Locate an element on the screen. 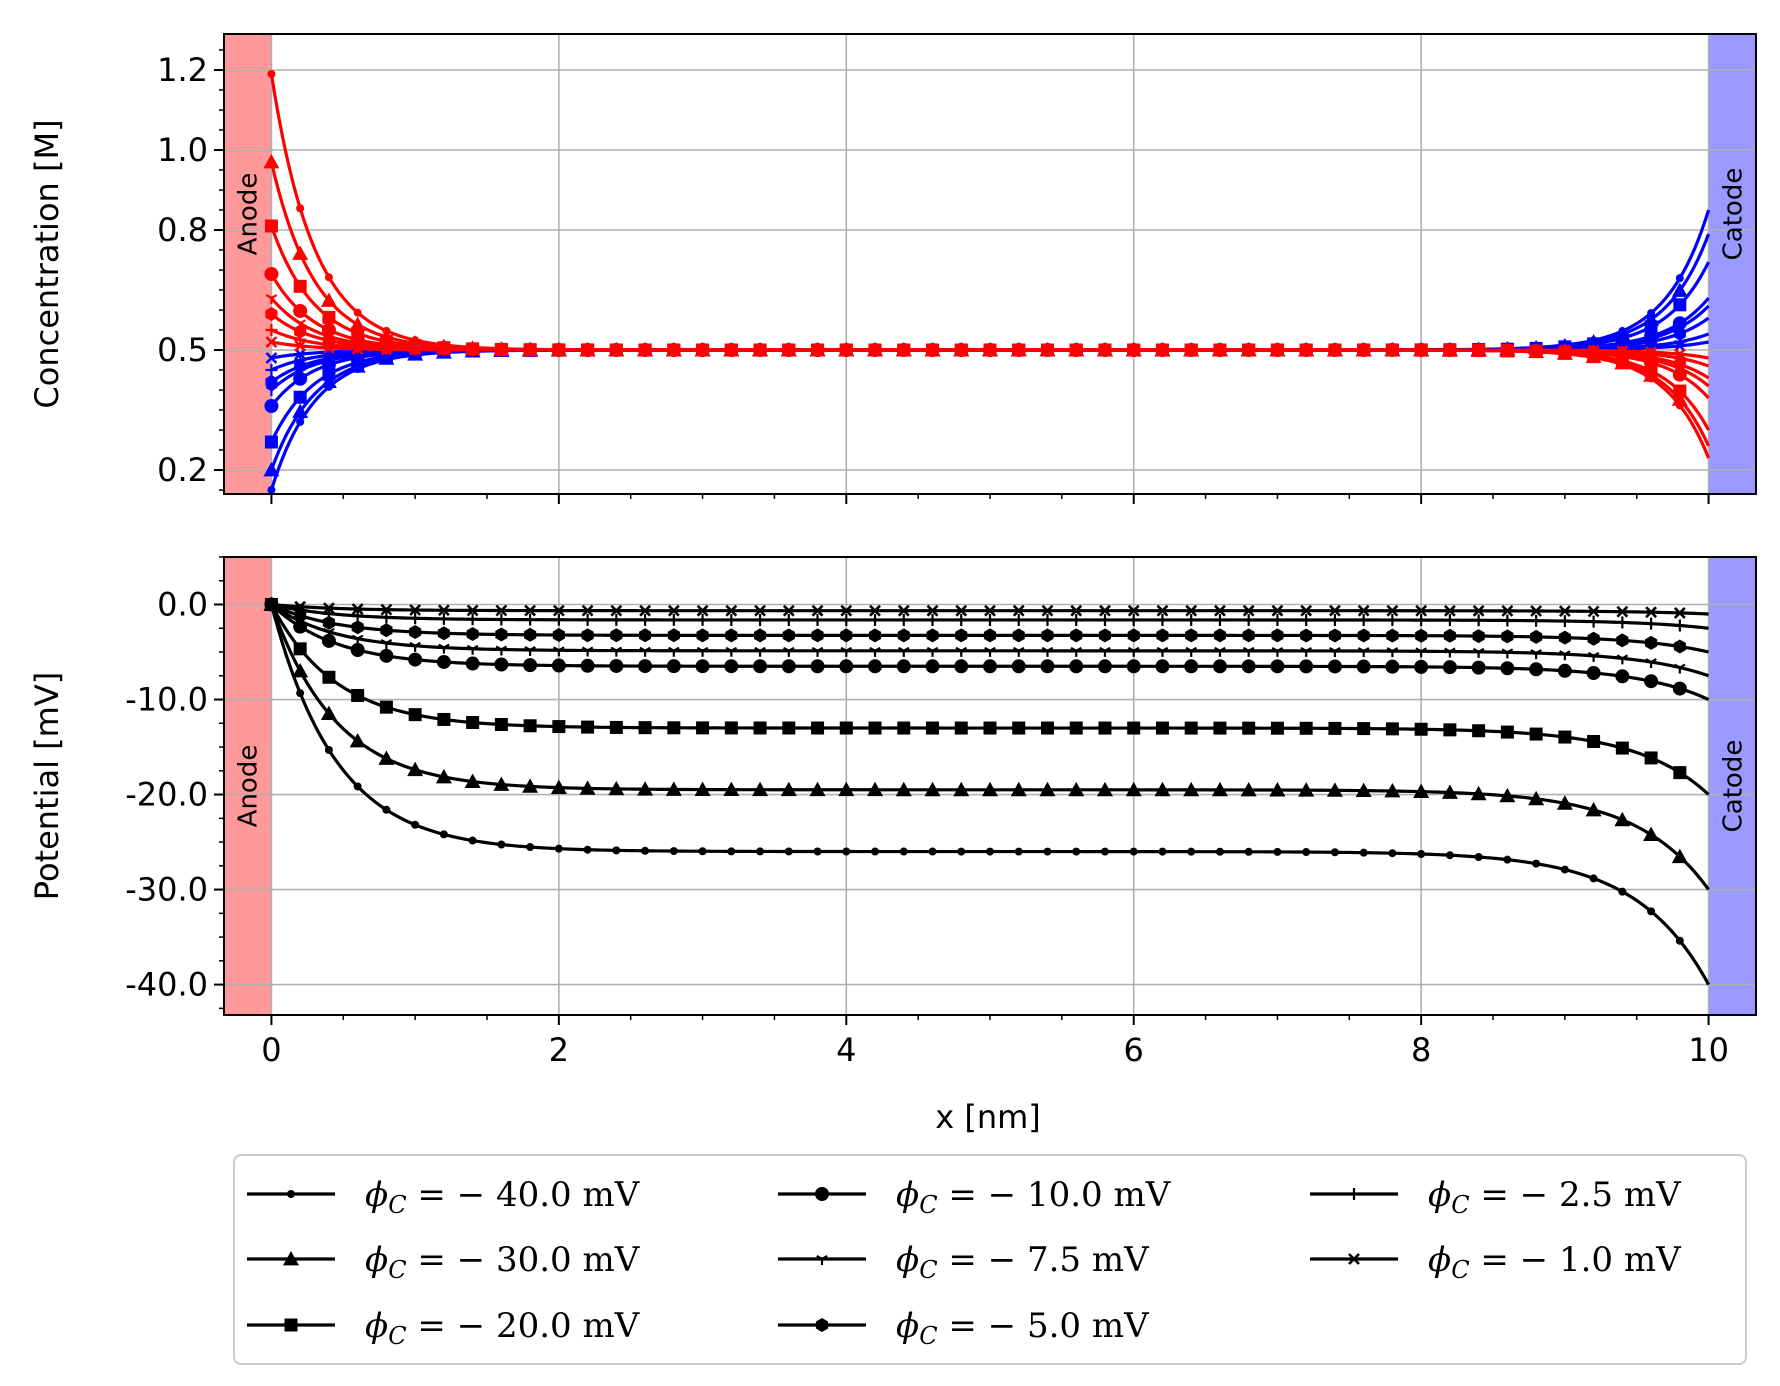 The image size is (1780, 1386). legend-entry: ϕC = − 1.0 mV is located at coordinates (1496, 1262).